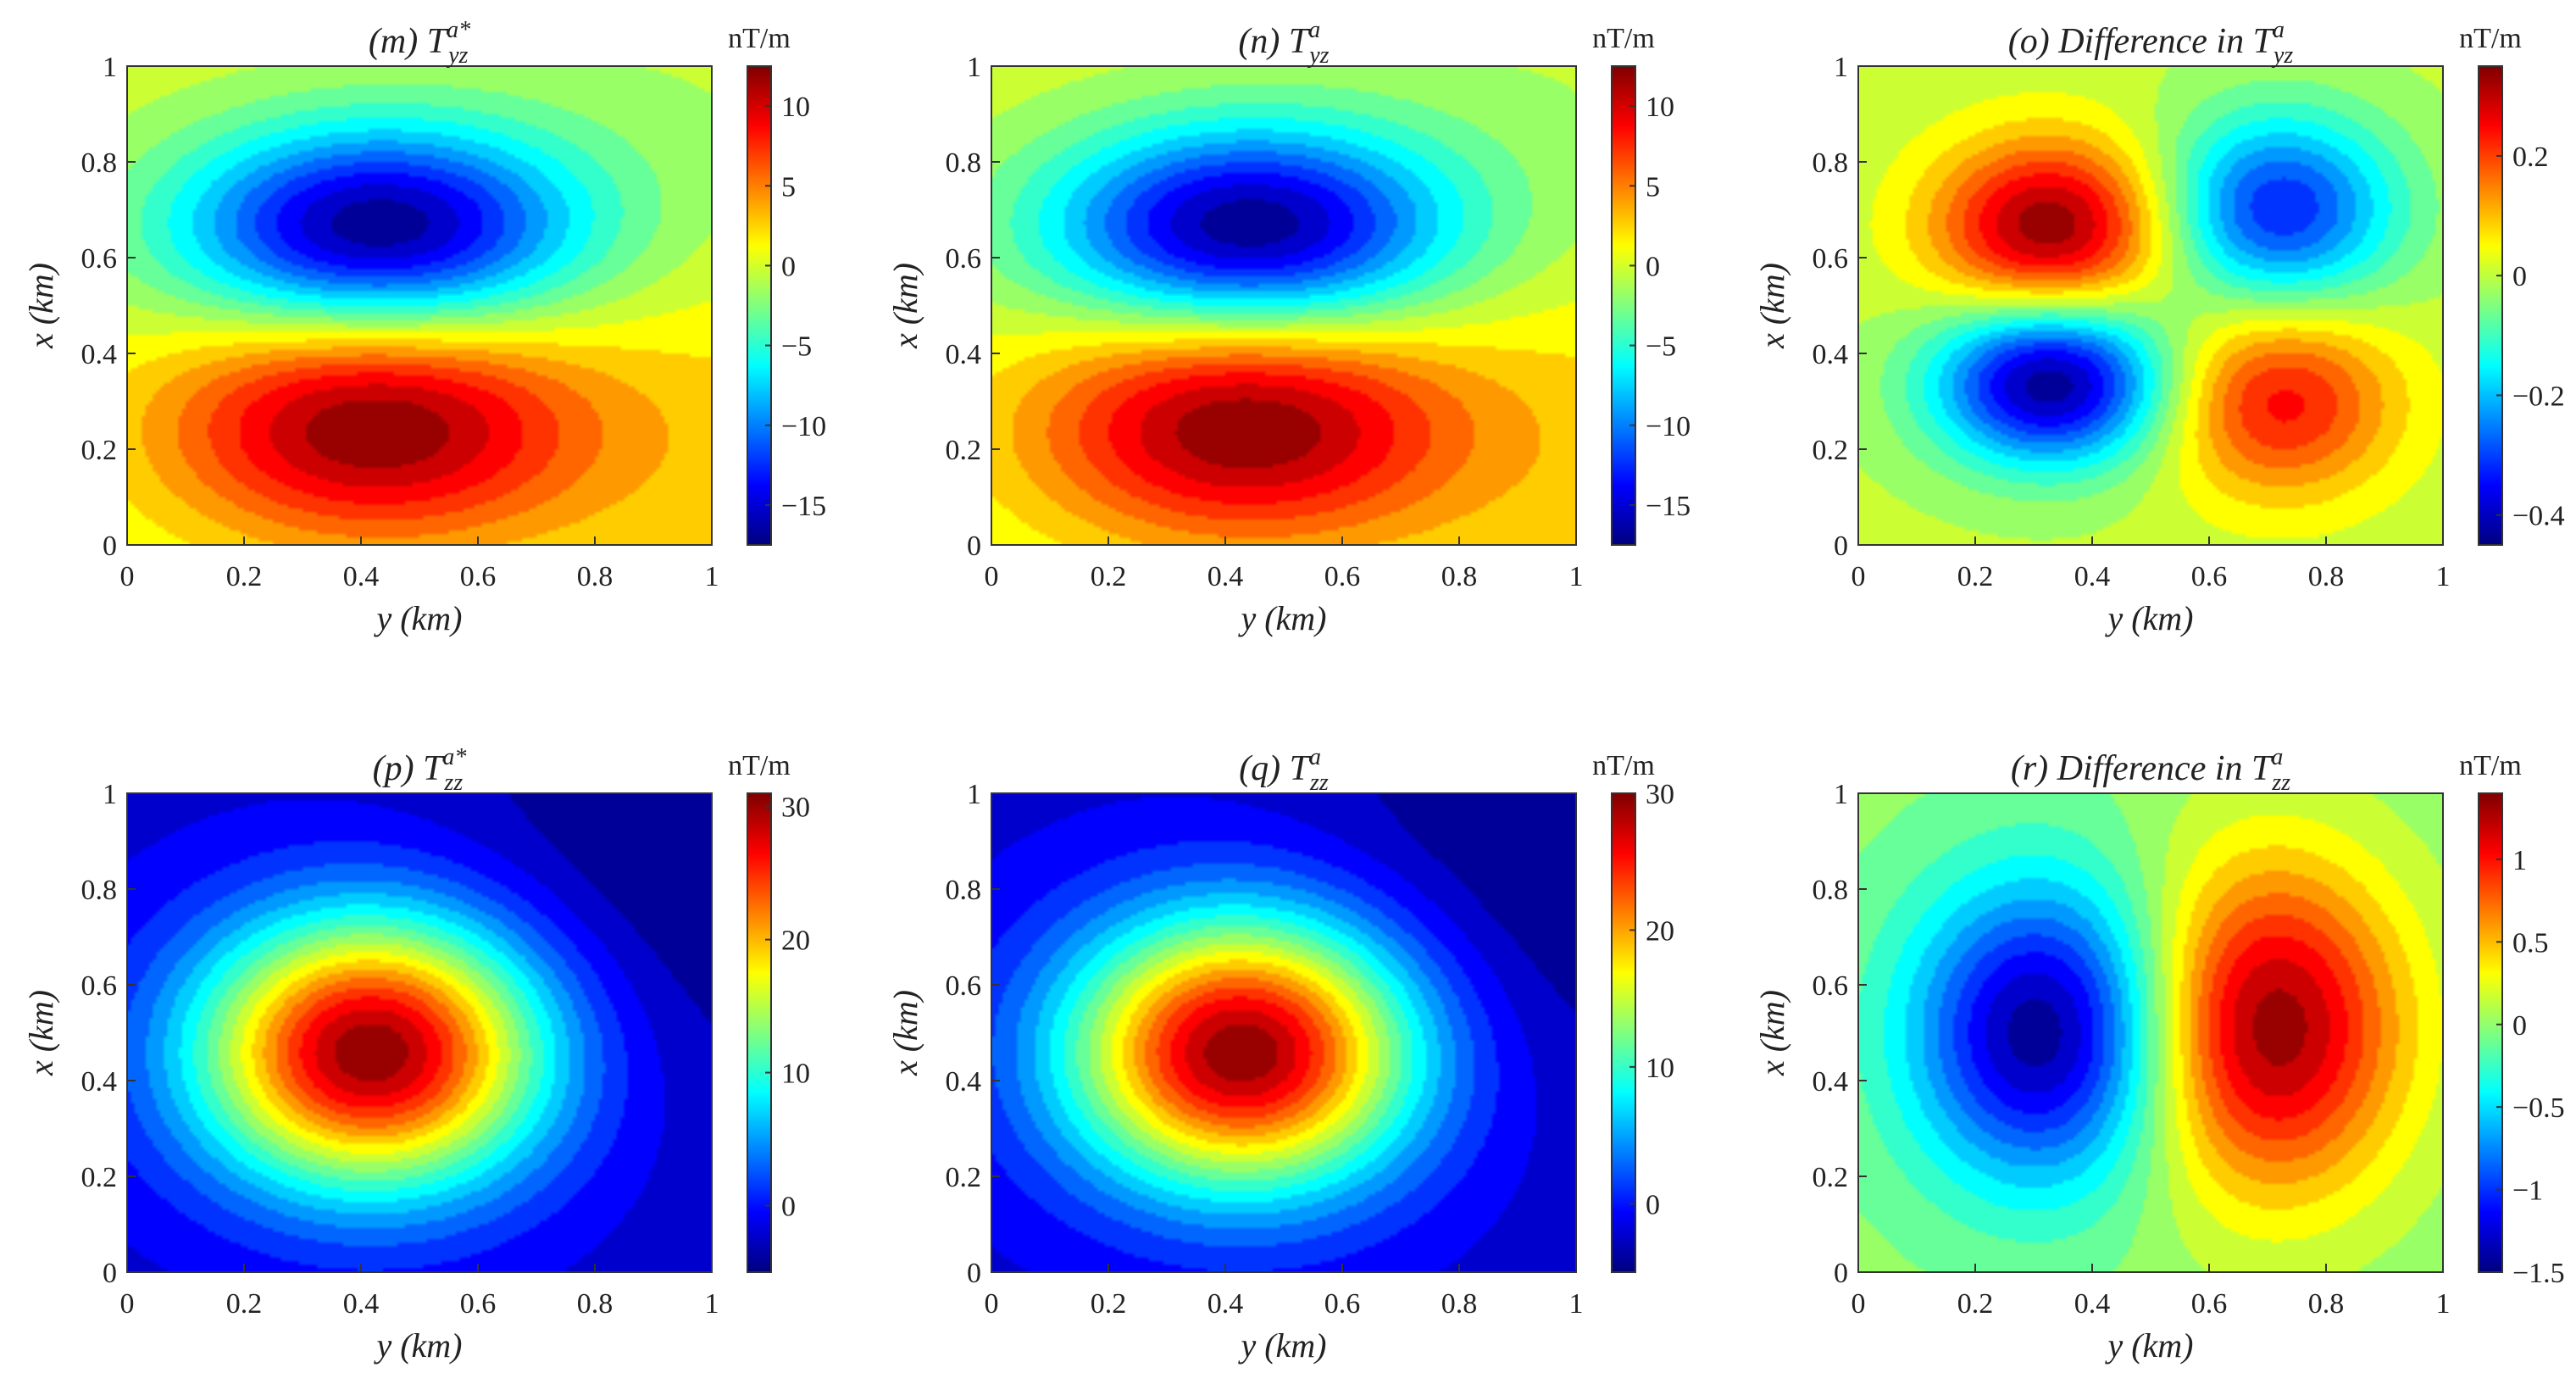 The image size is (2576, 1384). Describe the element at coordinates (1668, 426) in the screenshot. I see `colorbar-tick-label: −10` at that location.